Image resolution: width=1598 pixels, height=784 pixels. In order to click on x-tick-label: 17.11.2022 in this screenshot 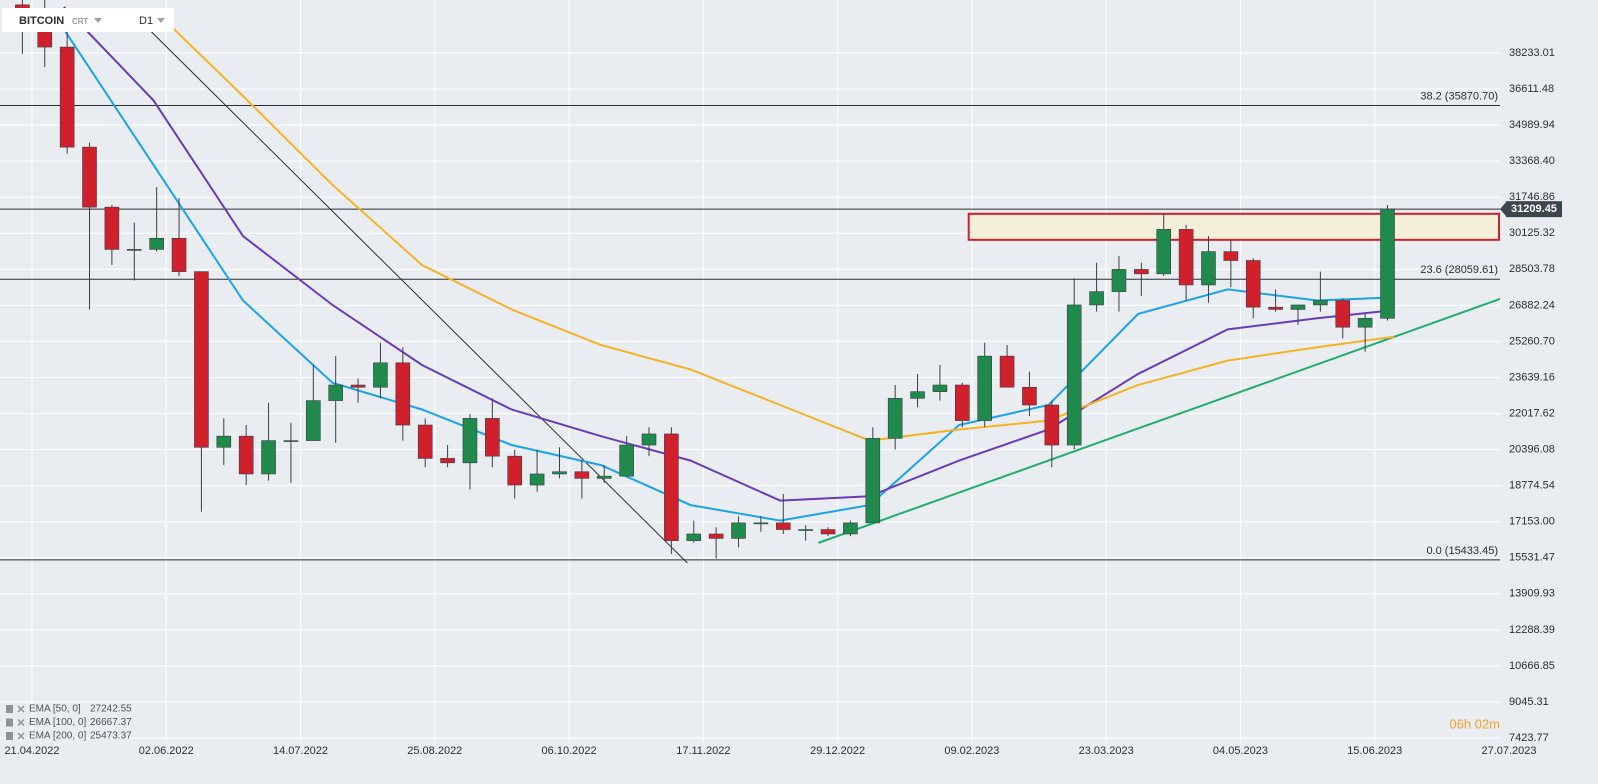, I will do `click(703, 751)`.